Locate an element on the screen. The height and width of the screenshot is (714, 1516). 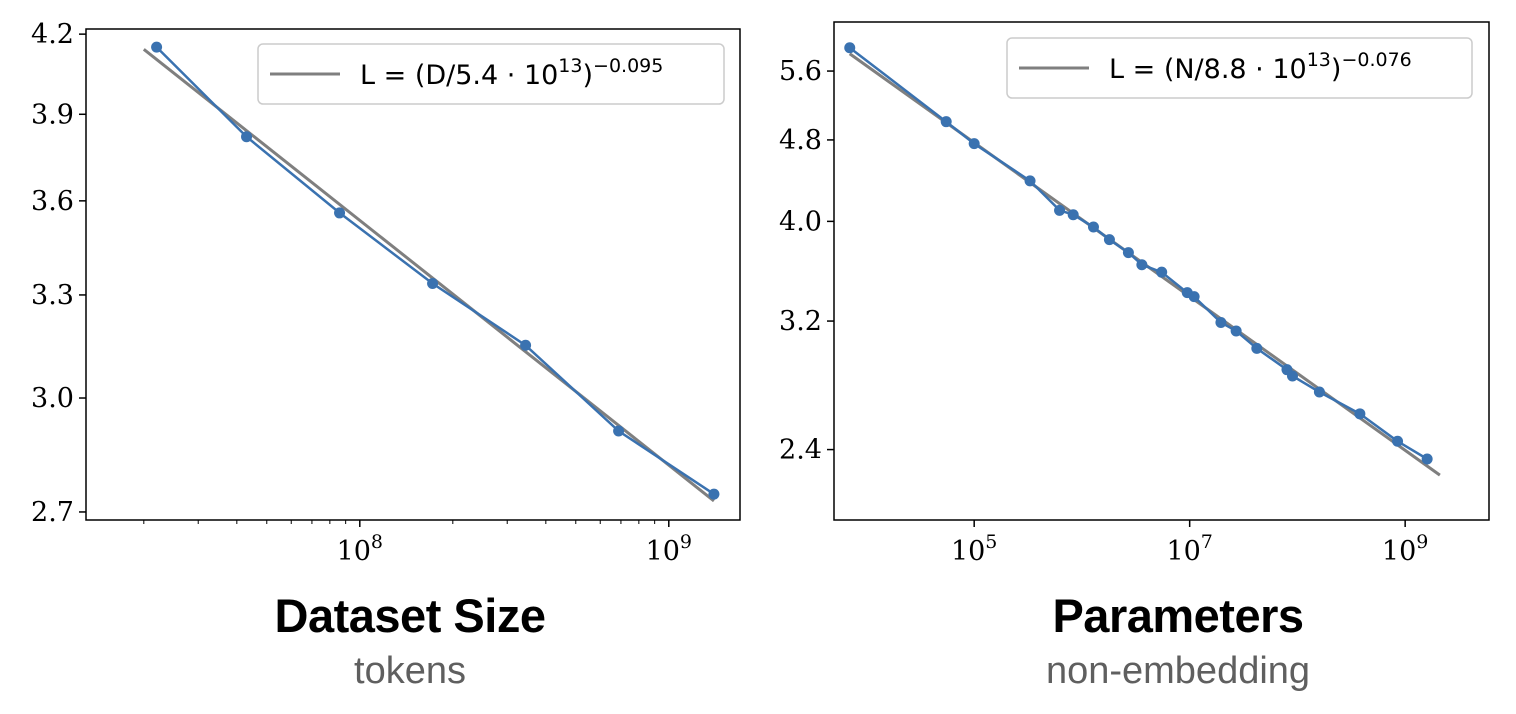
y-tick-label: 4.8 is located at coordinates (800, 140).